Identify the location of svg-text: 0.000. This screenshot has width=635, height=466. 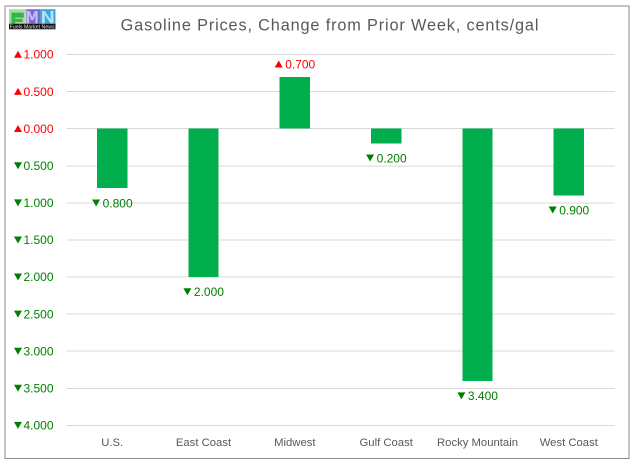
(39, 129).